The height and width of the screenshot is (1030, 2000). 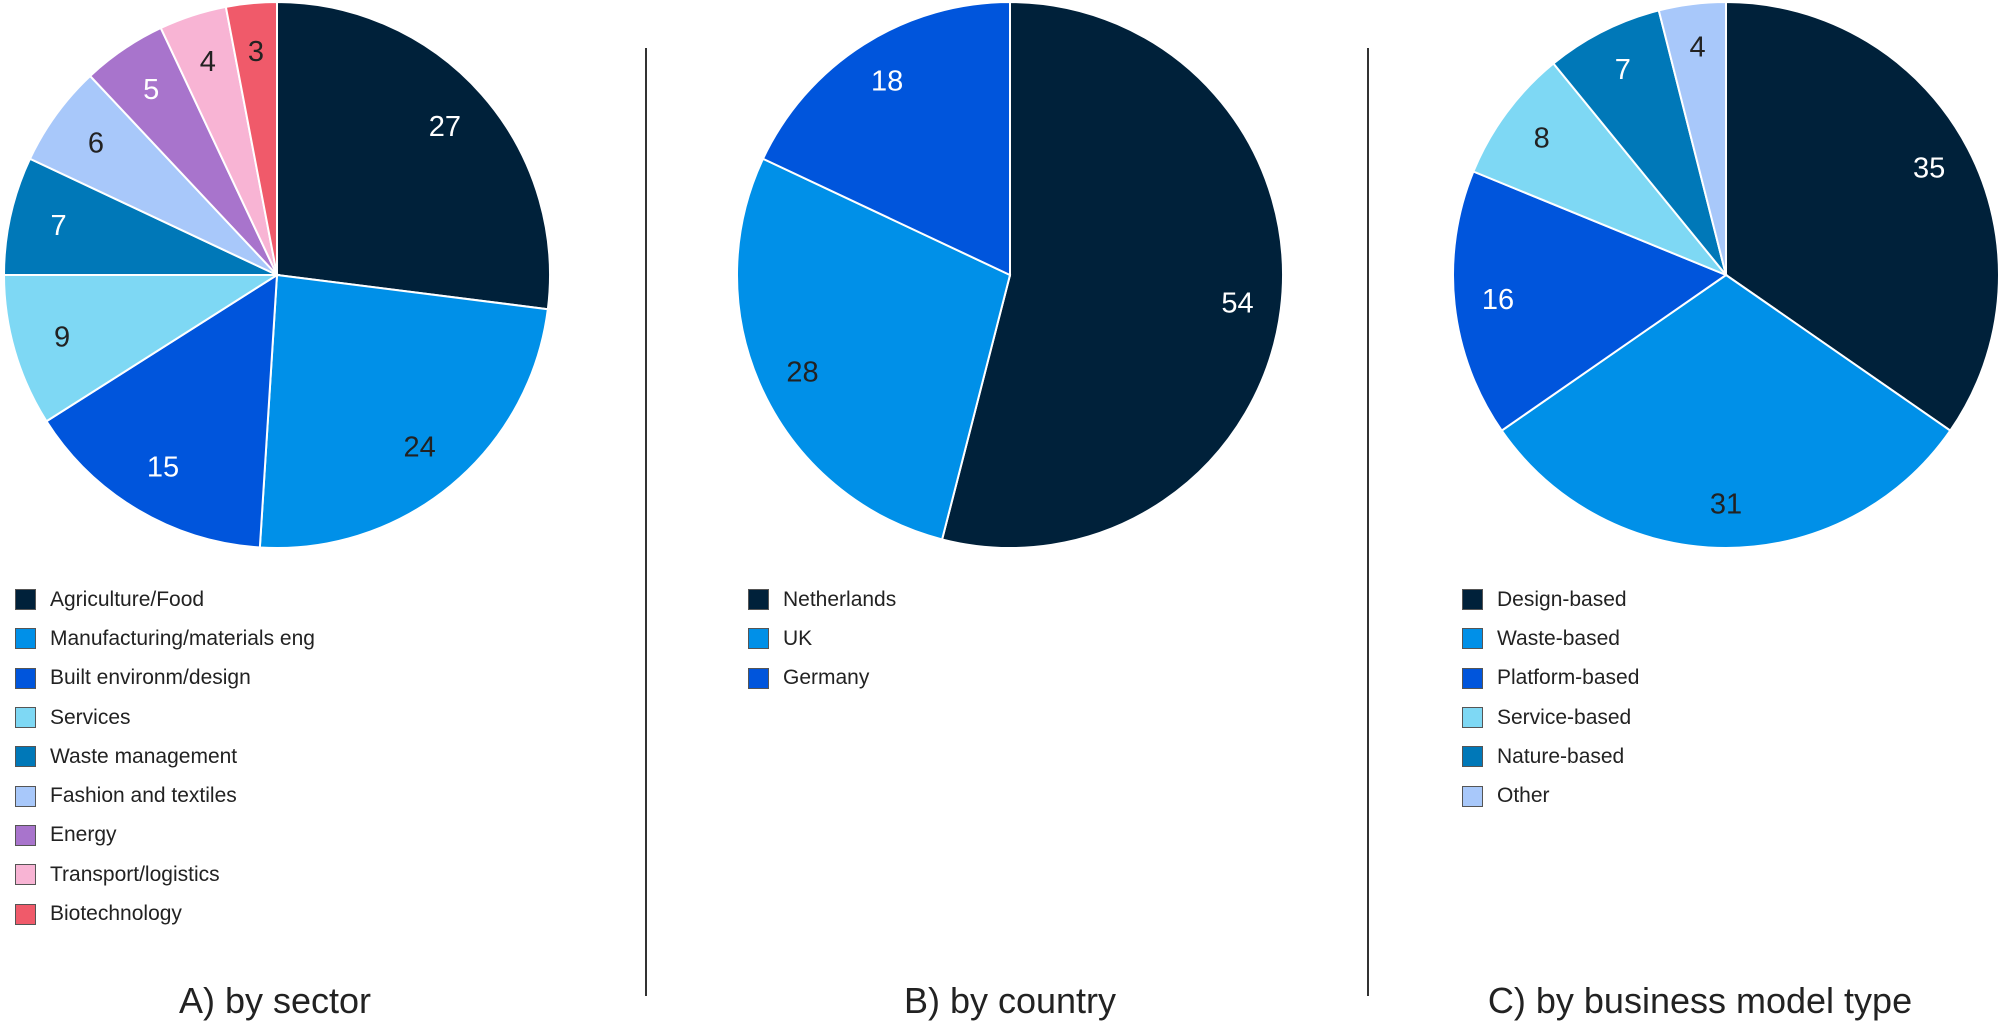 I want to click on slice-other, so click(x=1692, y=138).